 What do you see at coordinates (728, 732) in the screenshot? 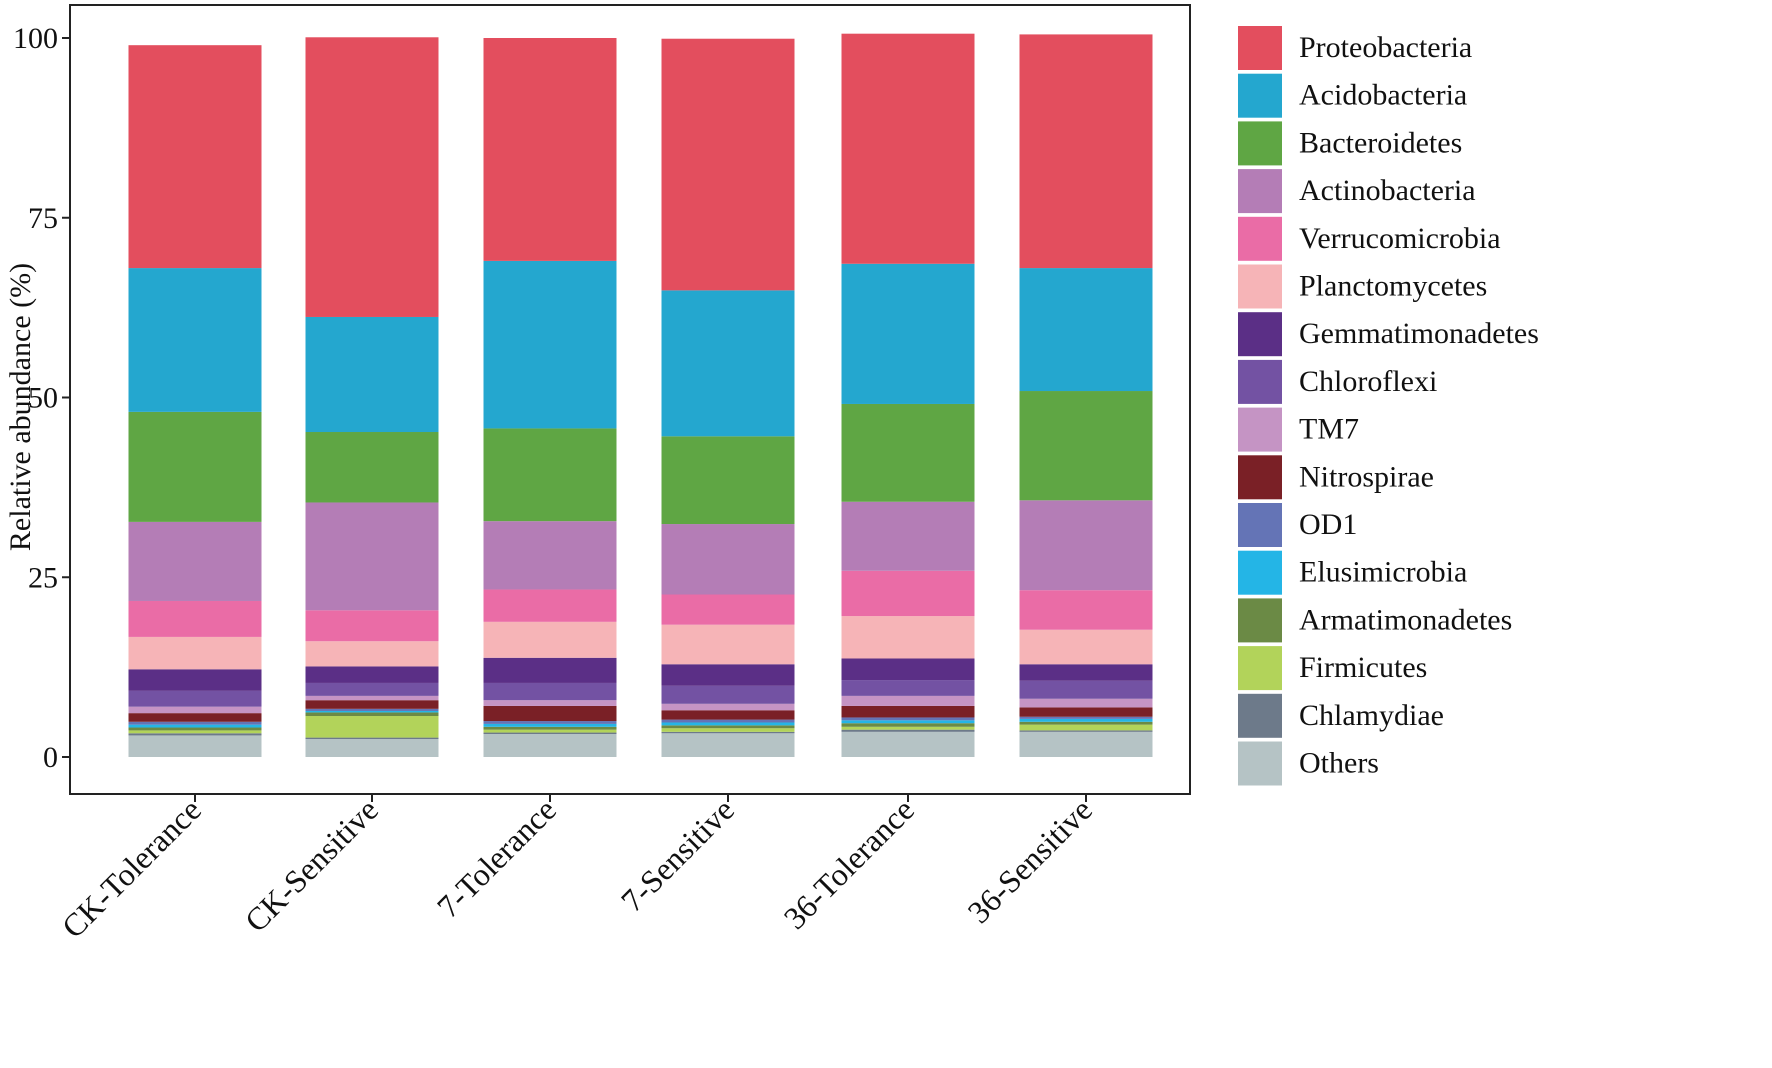
I see `bar-segment-7-sensitive-chlamydiae` at bounding box center [728, 732].